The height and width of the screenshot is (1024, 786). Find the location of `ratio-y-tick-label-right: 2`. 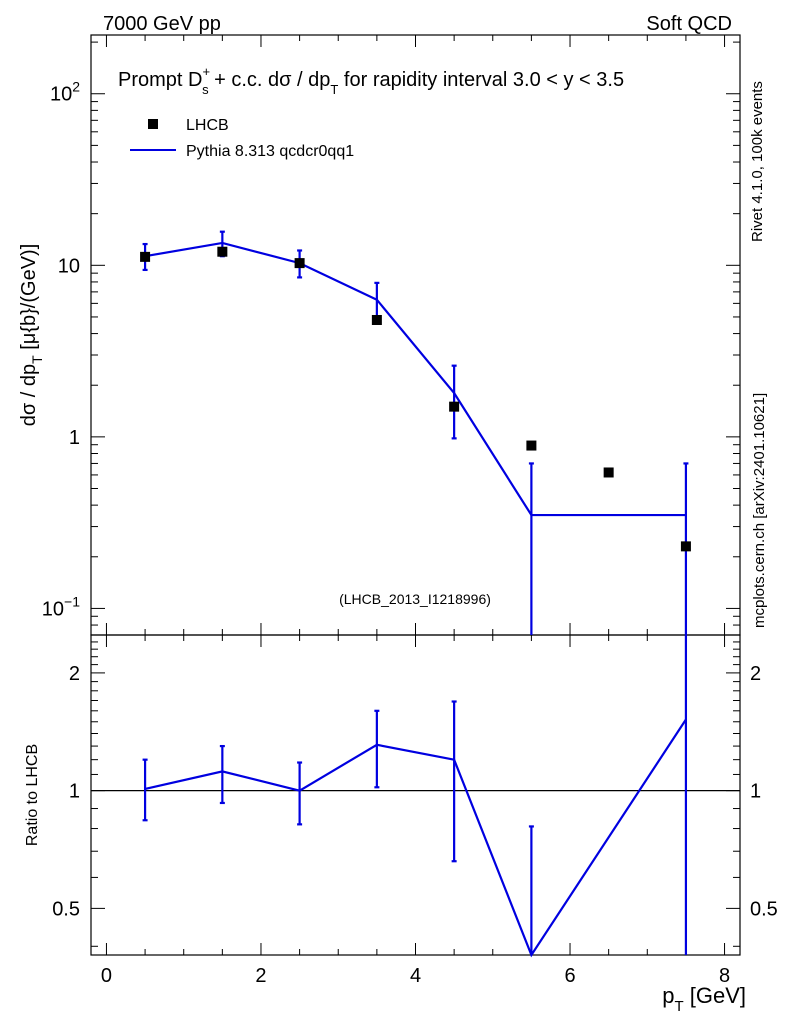

ratio-y-tick-label-right: 2 is located at coordinates (755, 674).